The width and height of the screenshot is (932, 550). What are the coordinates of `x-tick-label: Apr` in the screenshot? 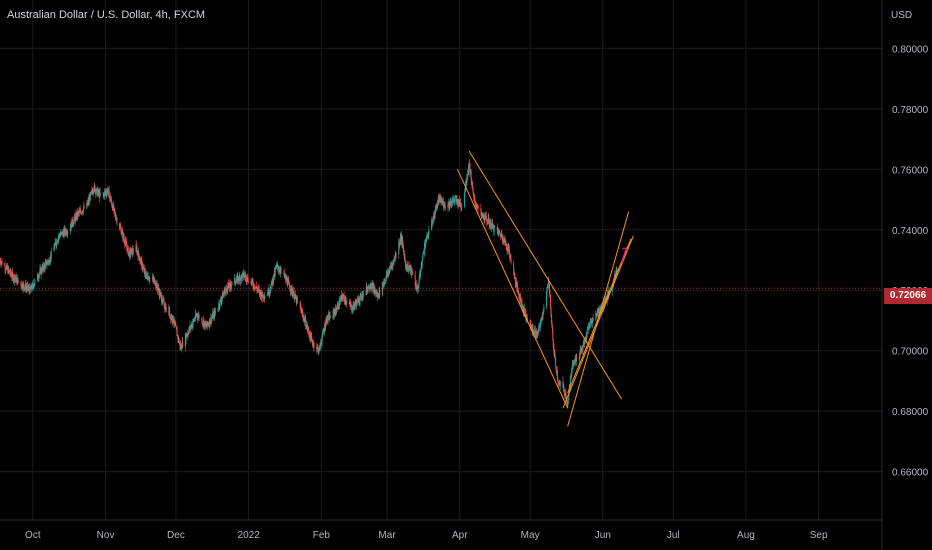 It's located at (460, 535).